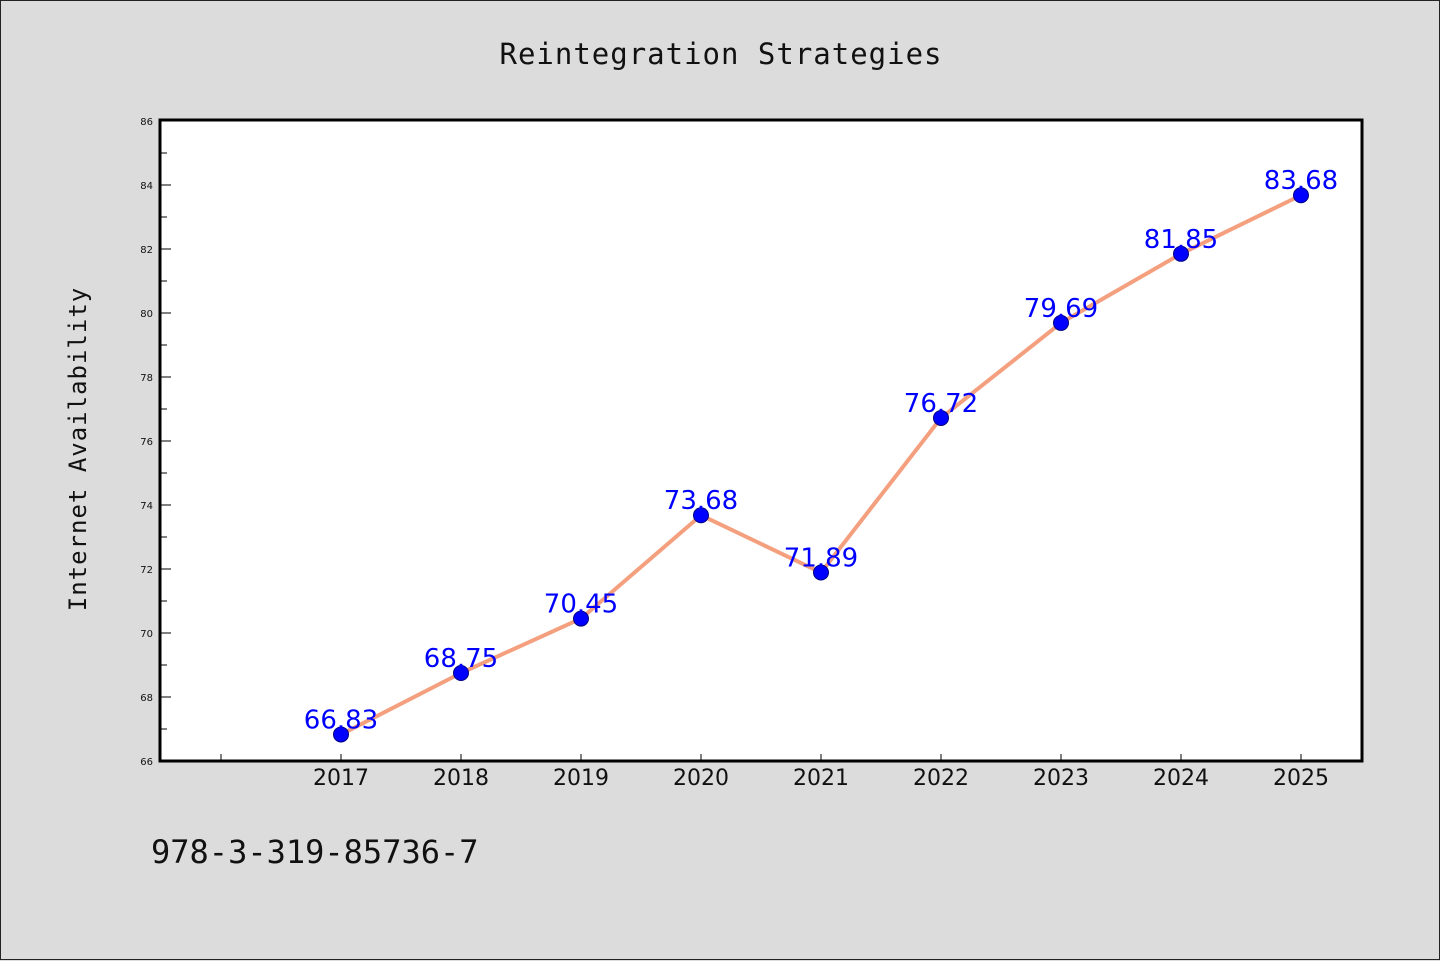 The width and height of the screenshot is (1440, 961). What do you see at coordinates (341, 778) in the screenshot?
I see `x-tick-label: 2017` at bounding box center [341, 778].